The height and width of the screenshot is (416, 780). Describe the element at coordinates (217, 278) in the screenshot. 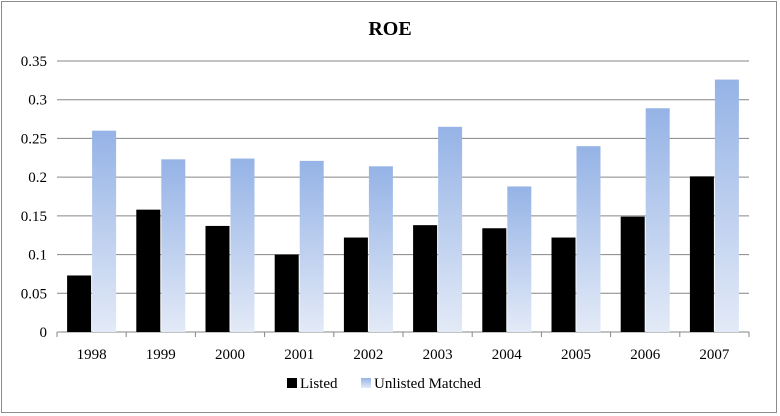

I see `bar-listed-2000` at that location.